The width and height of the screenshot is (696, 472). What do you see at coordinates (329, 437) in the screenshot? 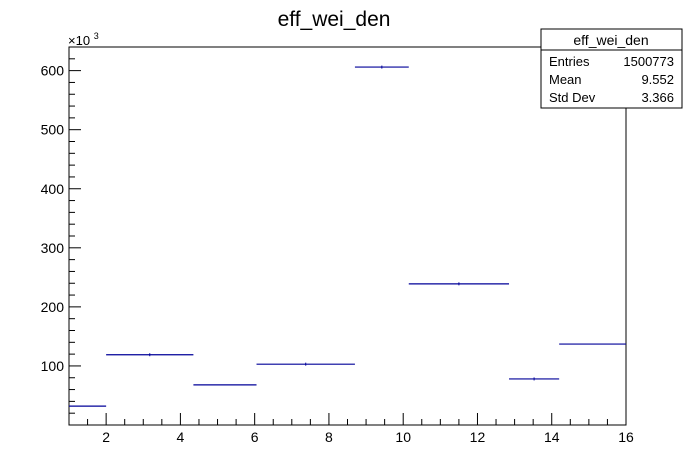
I see `x-tick-label-8: 8` at bounding box center [329, 437].